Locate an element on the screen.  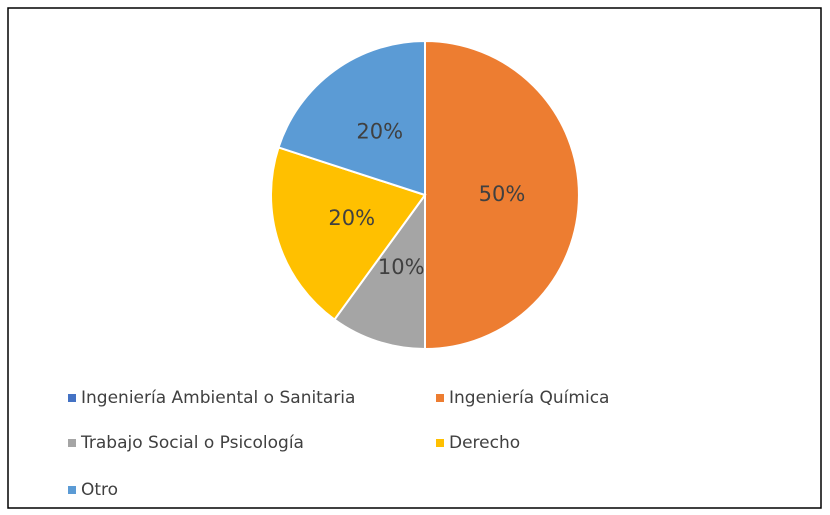
data-label: 50% is located at coordinates (502, 194).